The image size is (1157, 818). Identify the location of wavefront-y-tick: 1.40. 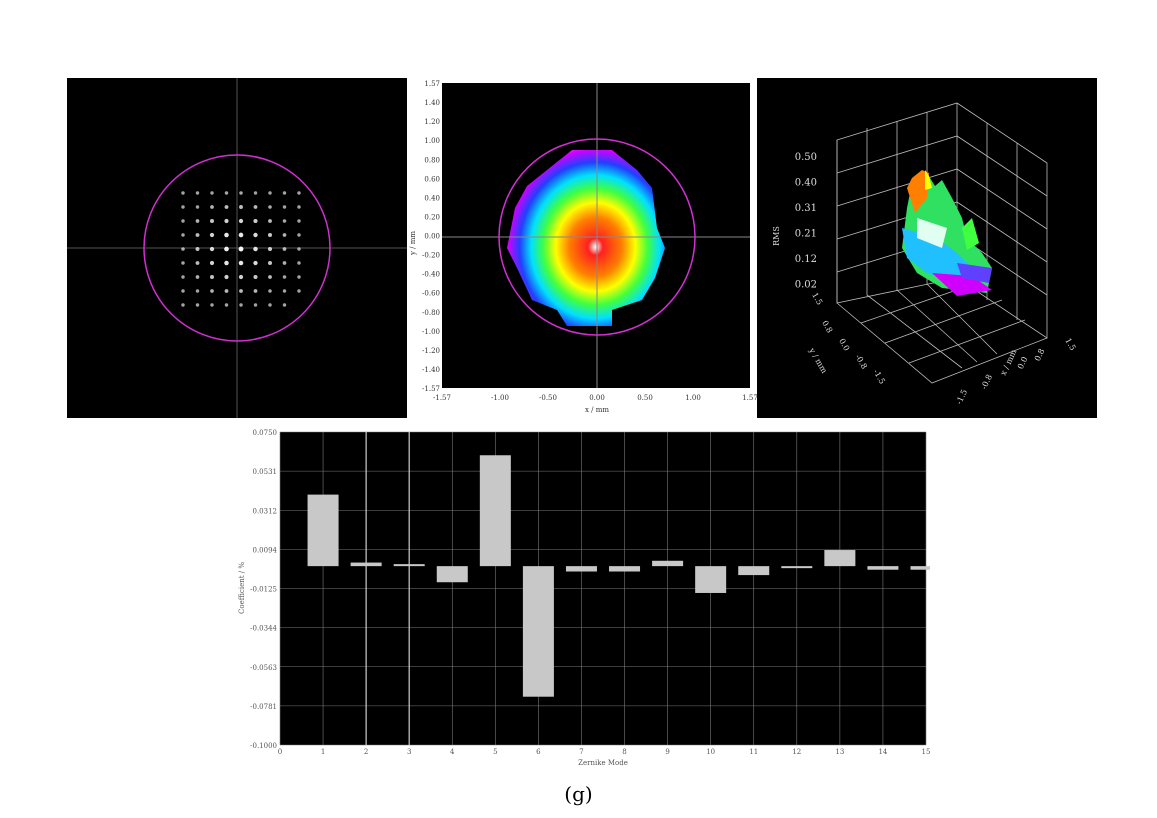
(432, 103).